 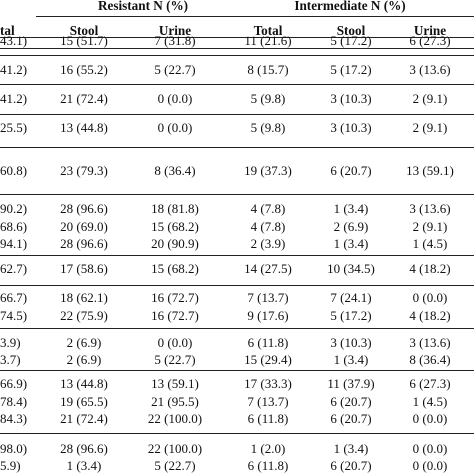 I want to click on col-resistant-stool-cell: 20 (69.0), so click(x=84, y=226).